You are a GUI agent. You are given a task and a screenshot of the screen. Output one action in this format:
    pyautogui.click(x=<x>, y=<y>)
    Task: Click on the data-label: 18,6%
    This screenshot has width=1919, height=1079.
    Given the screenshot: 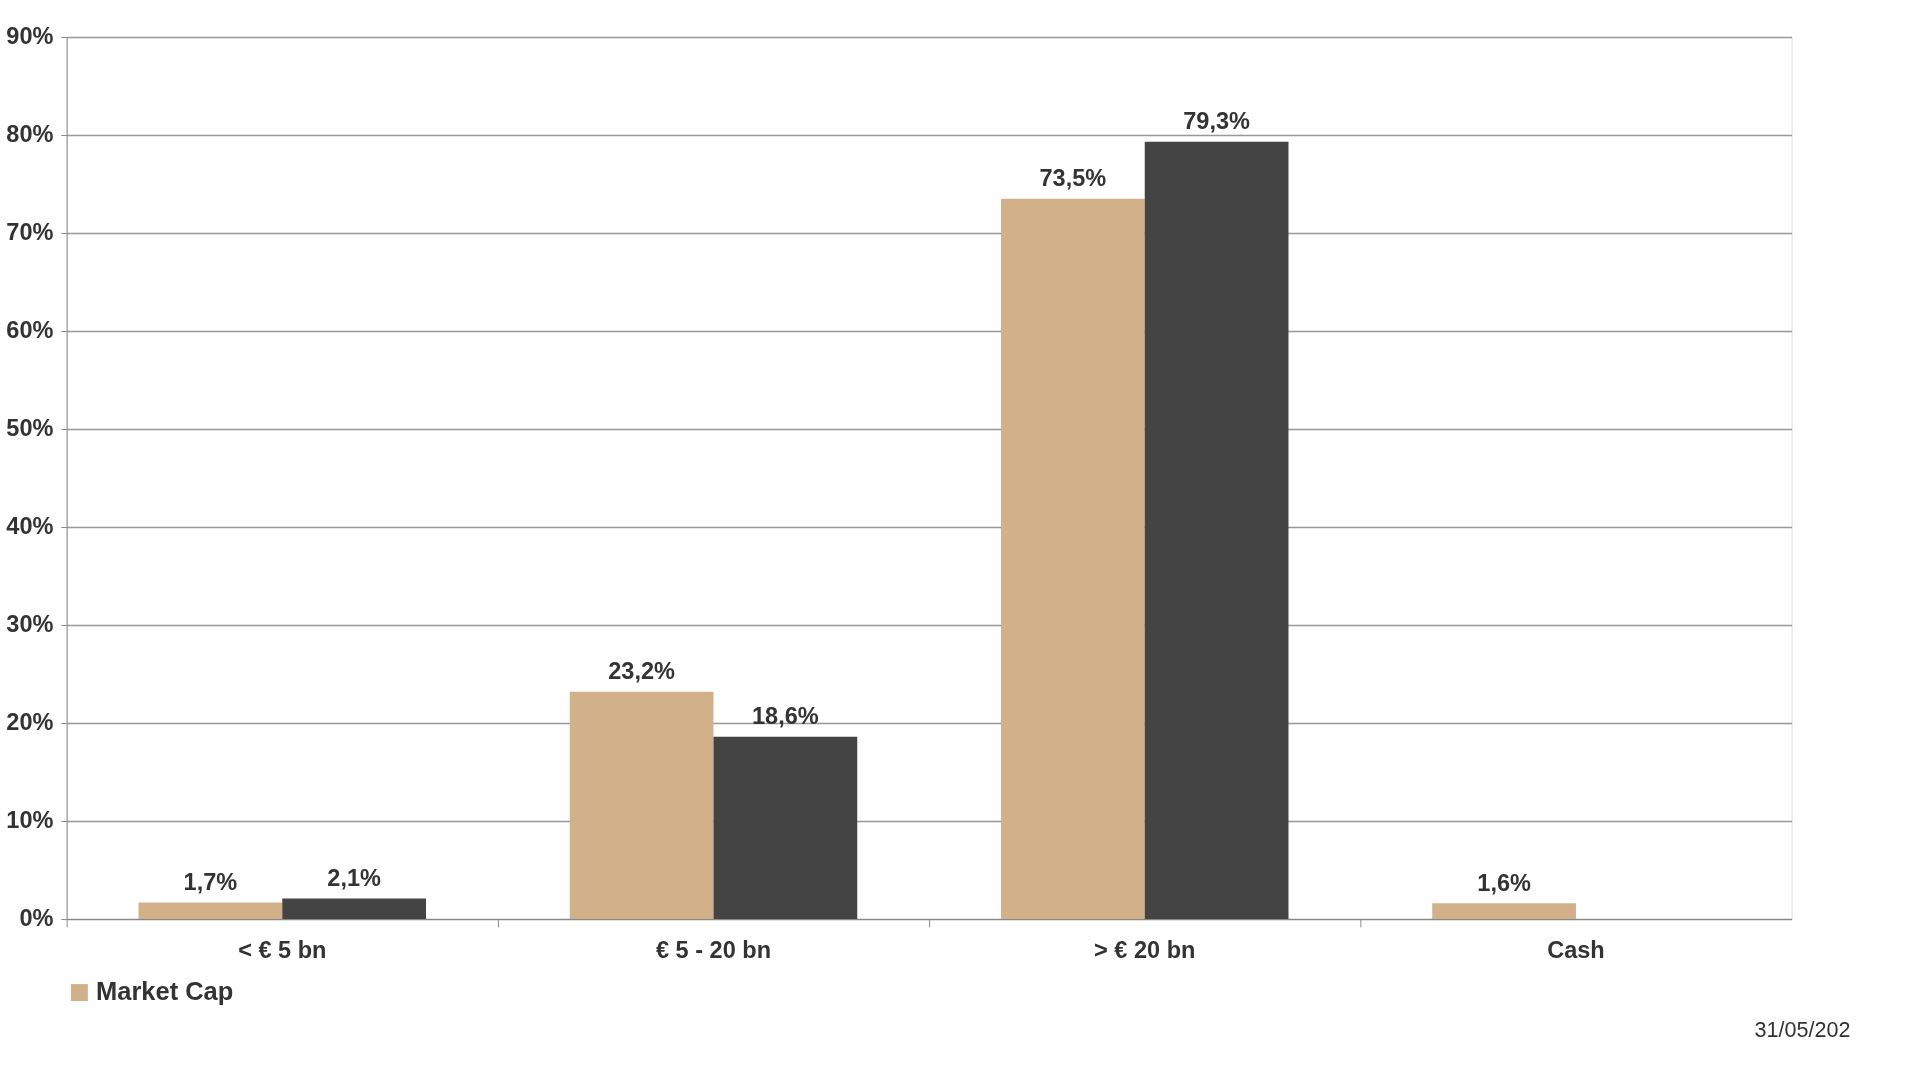 What is the action you would take?
    pyautogui.click(x=785, y=716)
    